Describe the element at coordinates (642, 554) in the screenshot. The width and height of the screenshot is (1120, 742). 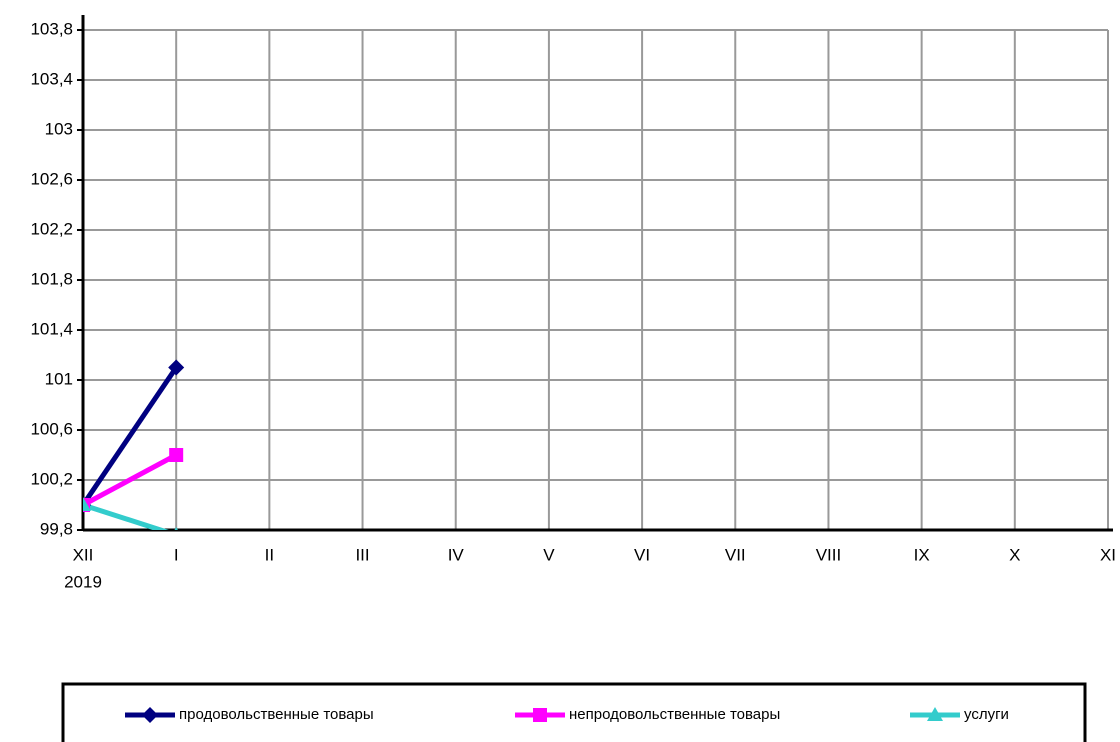
I see `x-tick-label: VI` at that location.